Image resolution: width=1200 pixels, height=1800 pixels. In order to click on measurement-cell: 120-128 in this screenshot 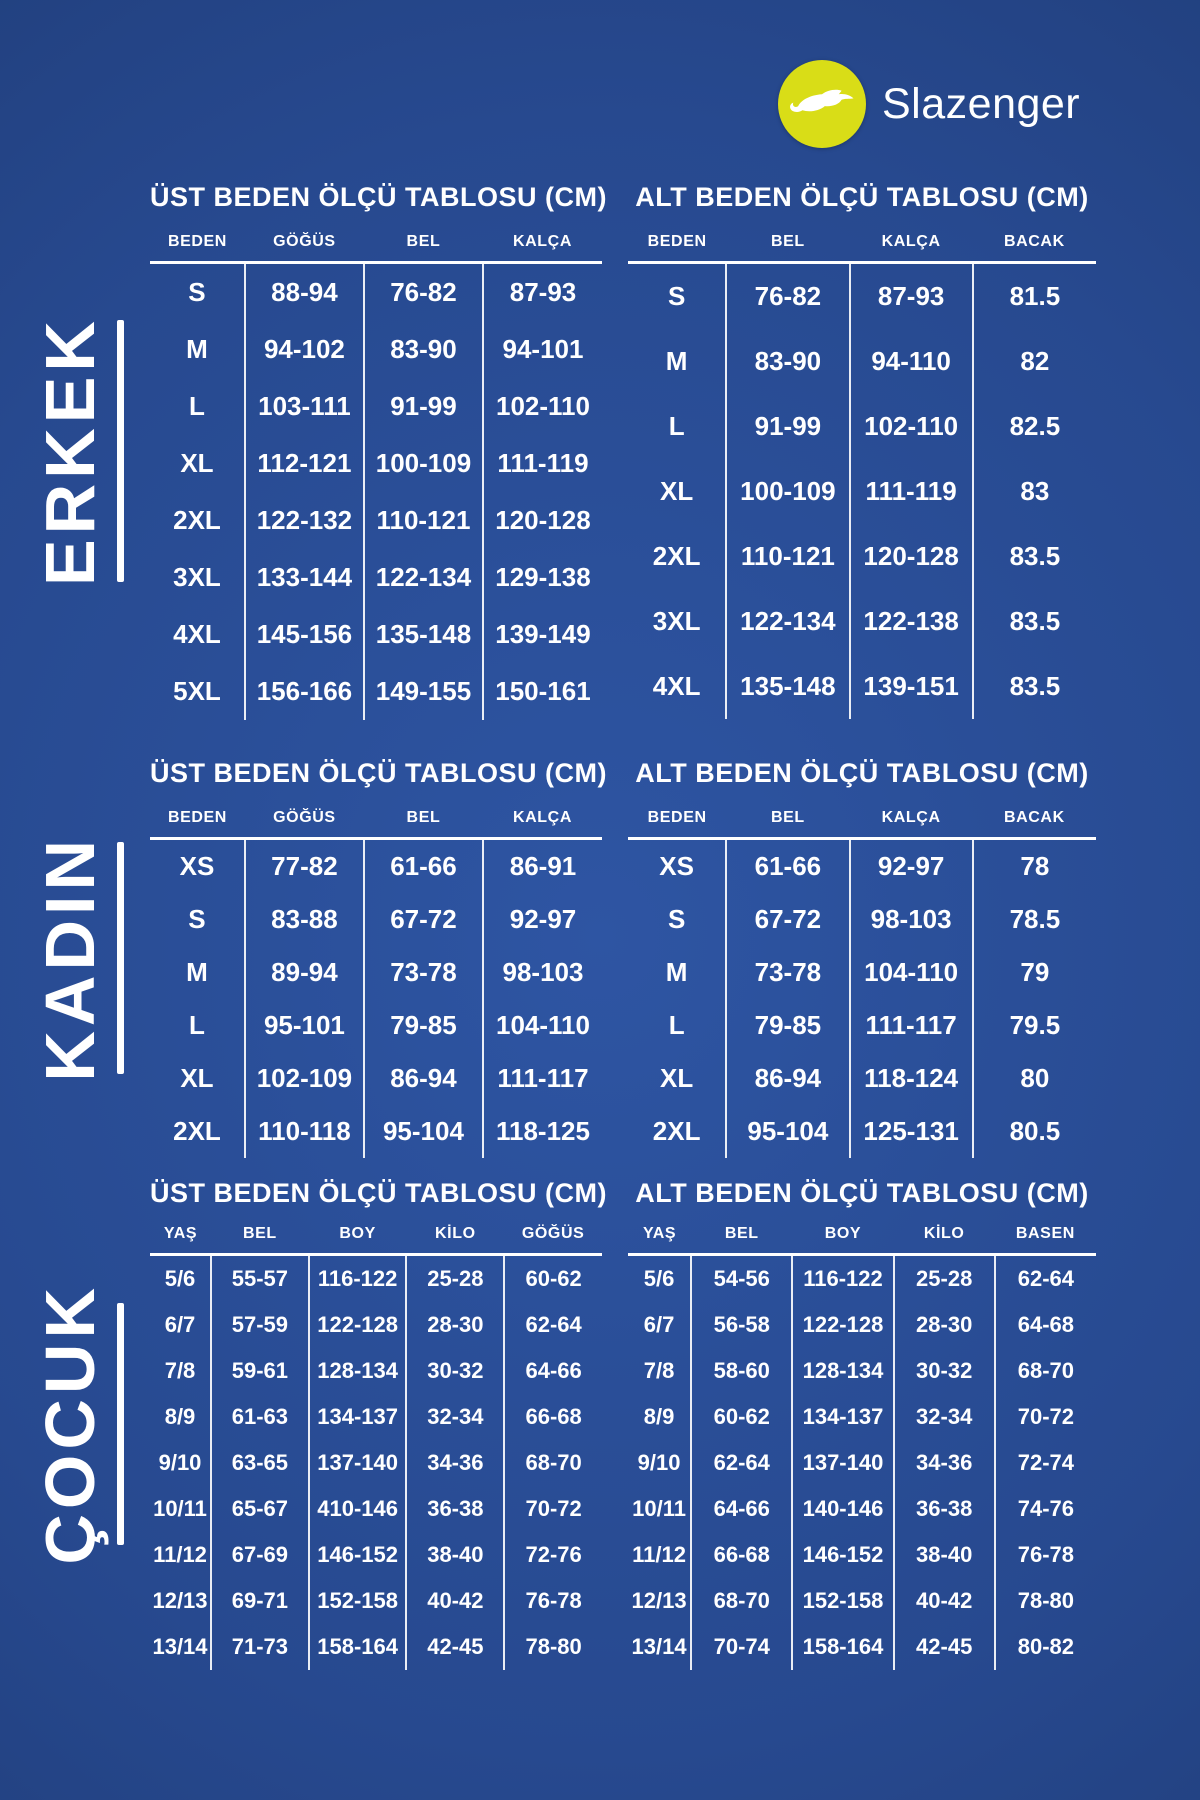, I will do `click(541, 520)`.